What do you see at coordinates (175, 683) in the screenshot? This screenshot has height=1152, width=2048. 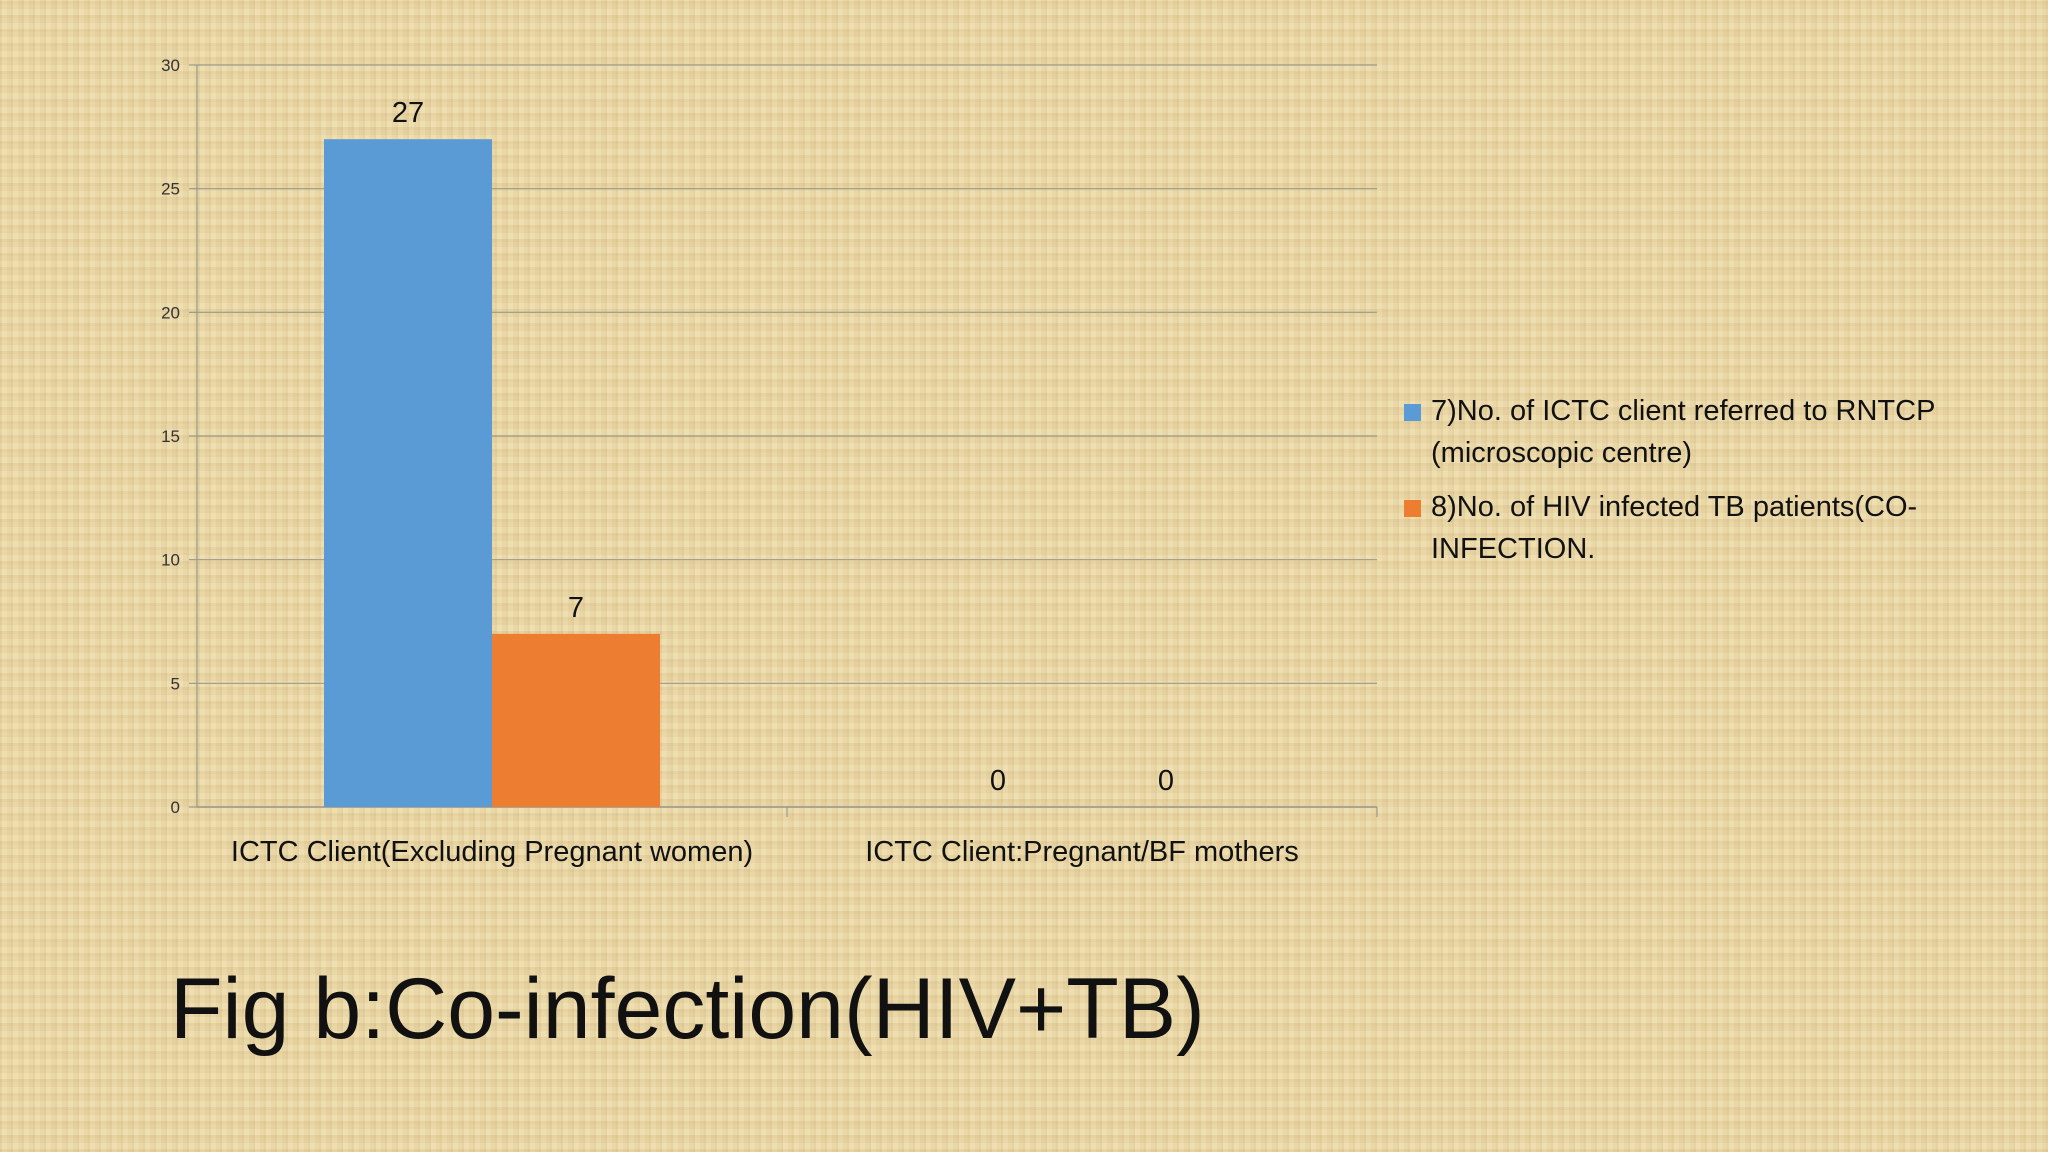 I see `y-tick-label: 5` at bounding box center [175, 683].